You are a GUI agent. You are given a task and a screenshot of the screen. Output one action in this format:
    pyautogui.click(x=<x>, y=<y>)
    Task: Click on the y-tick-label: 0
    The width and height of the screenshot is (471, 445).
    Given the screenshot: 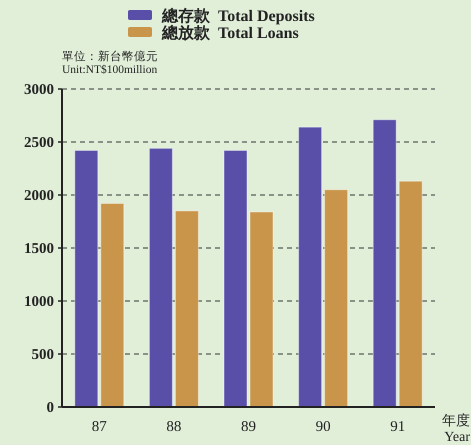 What is the action you would take?
    pyautogui.click(x=50, y=408)
    